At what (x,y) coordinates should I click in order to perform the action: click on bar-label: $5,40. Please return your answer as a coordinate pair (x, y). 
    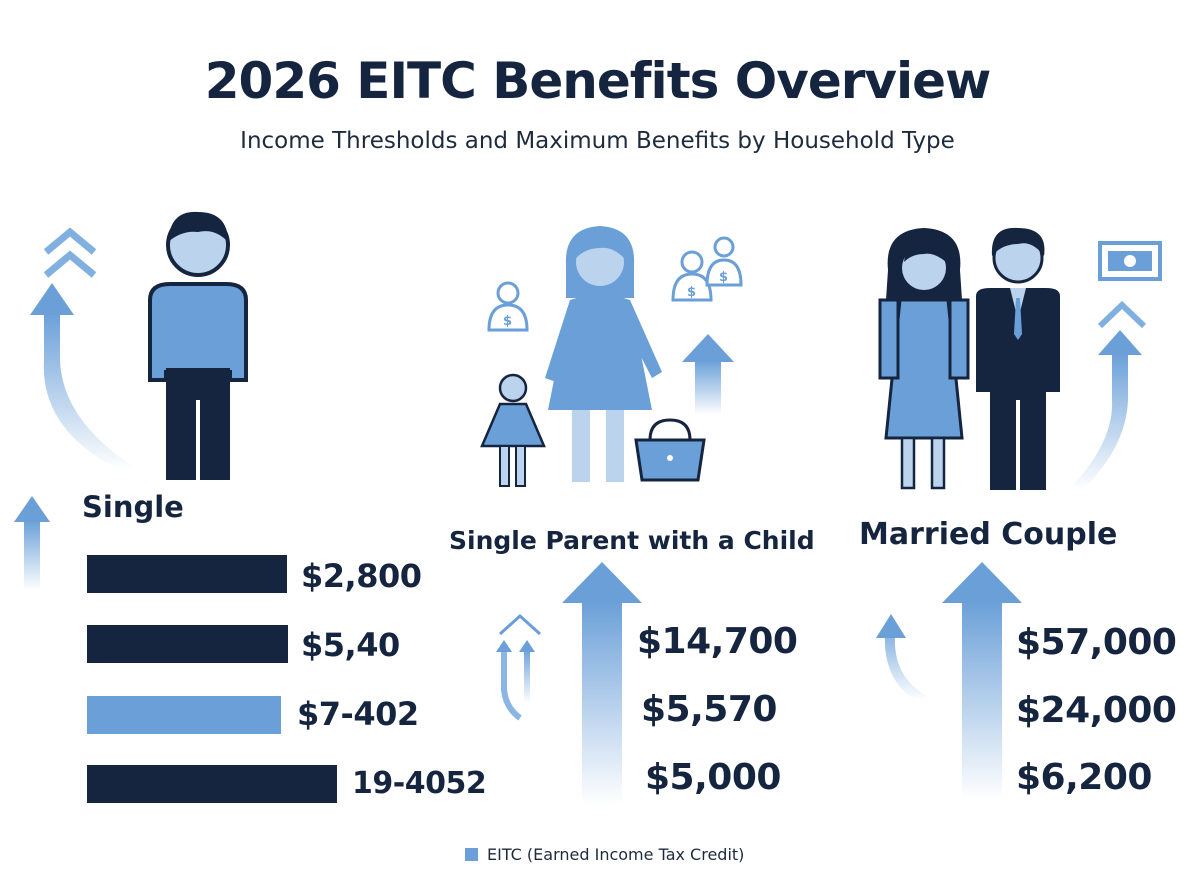
    Looking at the image, I should click on (350, 645).